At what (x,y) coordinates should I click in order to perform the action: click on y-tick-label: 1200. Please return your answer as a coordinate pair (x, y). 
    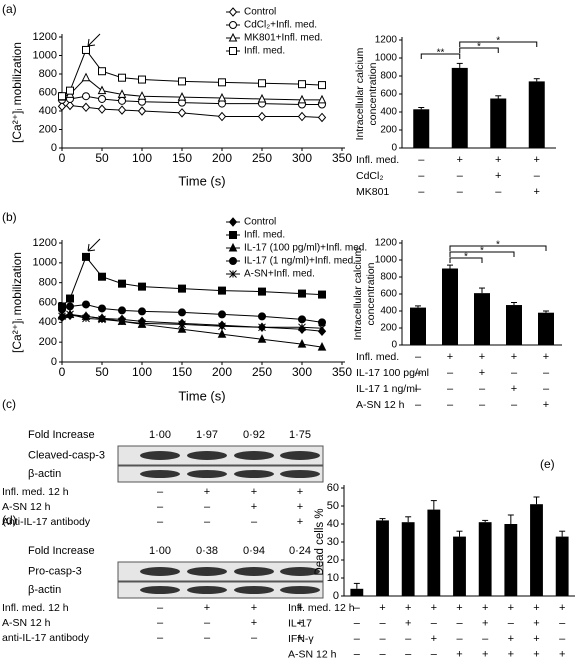
    Looking at the image, I should click on (45, 243).